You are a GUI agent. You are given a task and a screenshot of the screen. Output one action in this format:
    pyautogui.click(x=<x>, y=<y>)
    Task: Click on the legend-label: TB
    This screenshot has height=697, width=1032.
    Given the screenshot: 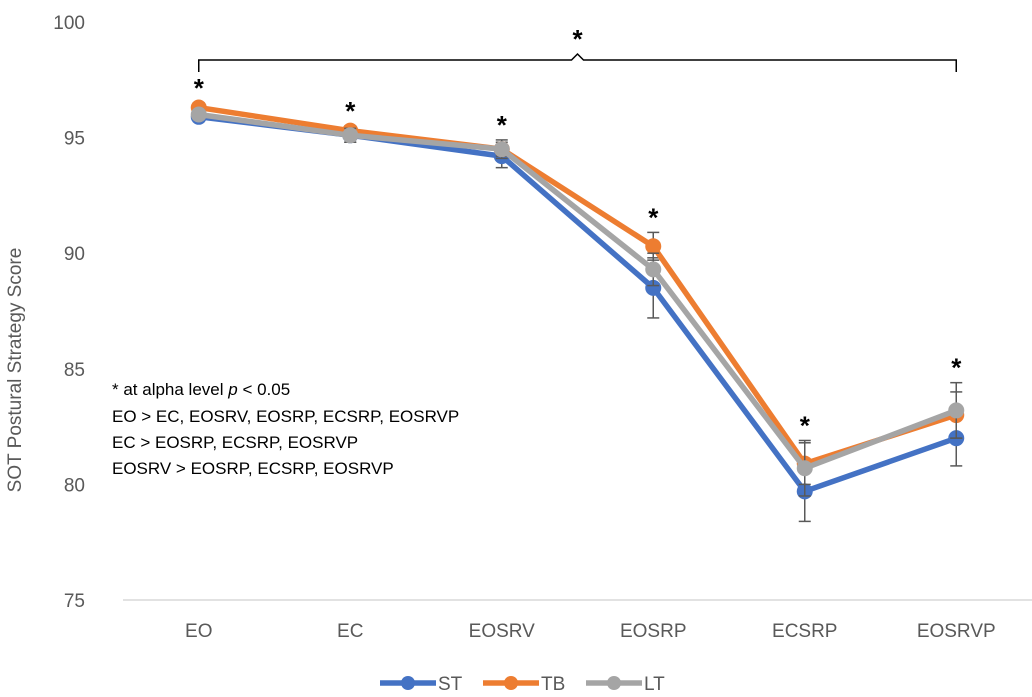 What is the action you would take?
    pyautogui.click(x=553, y=684)
    